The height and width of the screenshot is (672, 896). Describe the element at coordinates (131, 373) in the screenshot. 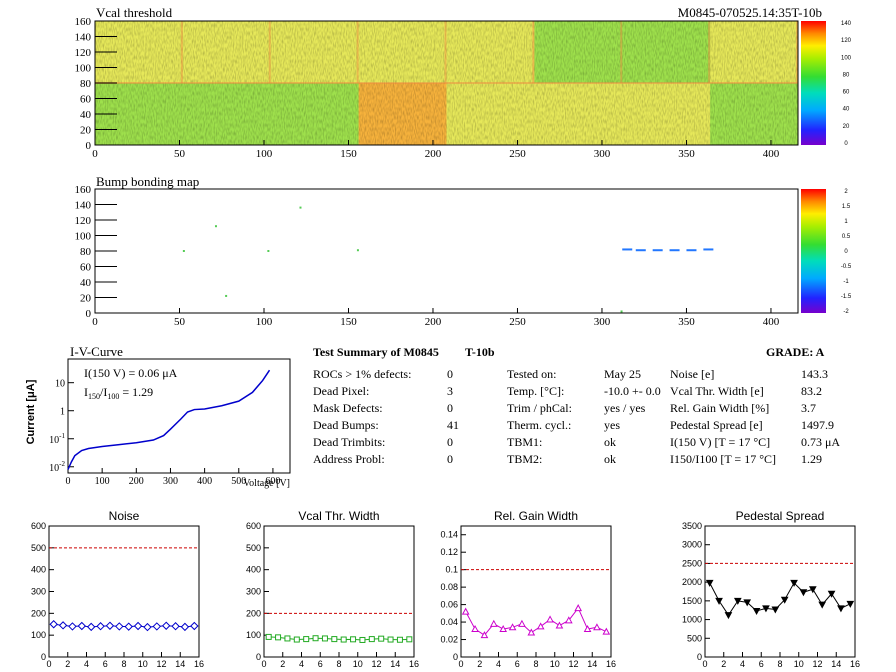

I see `iv-info-current: I(150 V) = 0.06 μA` at that location.